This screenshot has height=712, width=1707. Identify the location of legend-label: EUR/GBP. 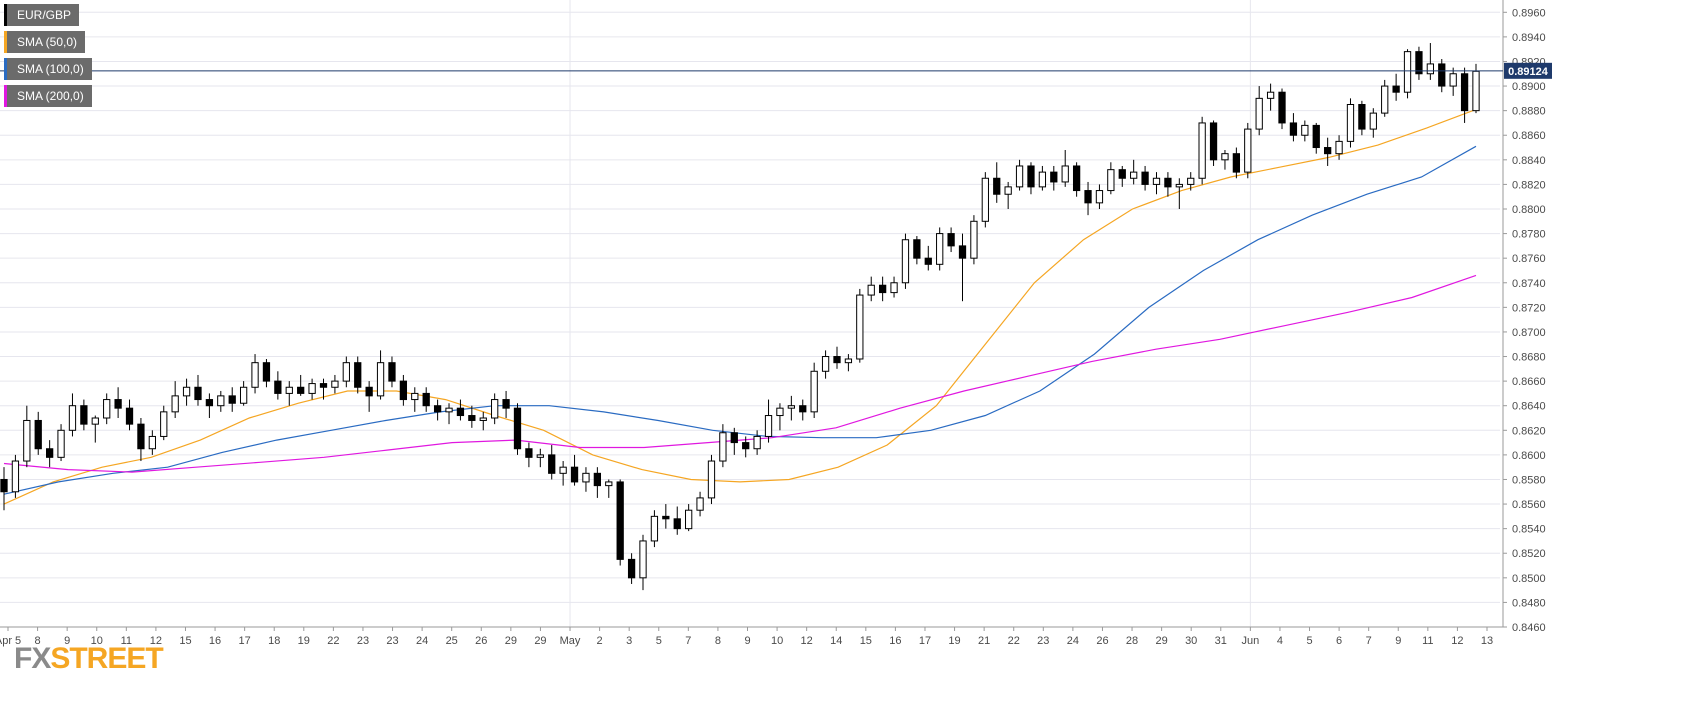
(43, 15).